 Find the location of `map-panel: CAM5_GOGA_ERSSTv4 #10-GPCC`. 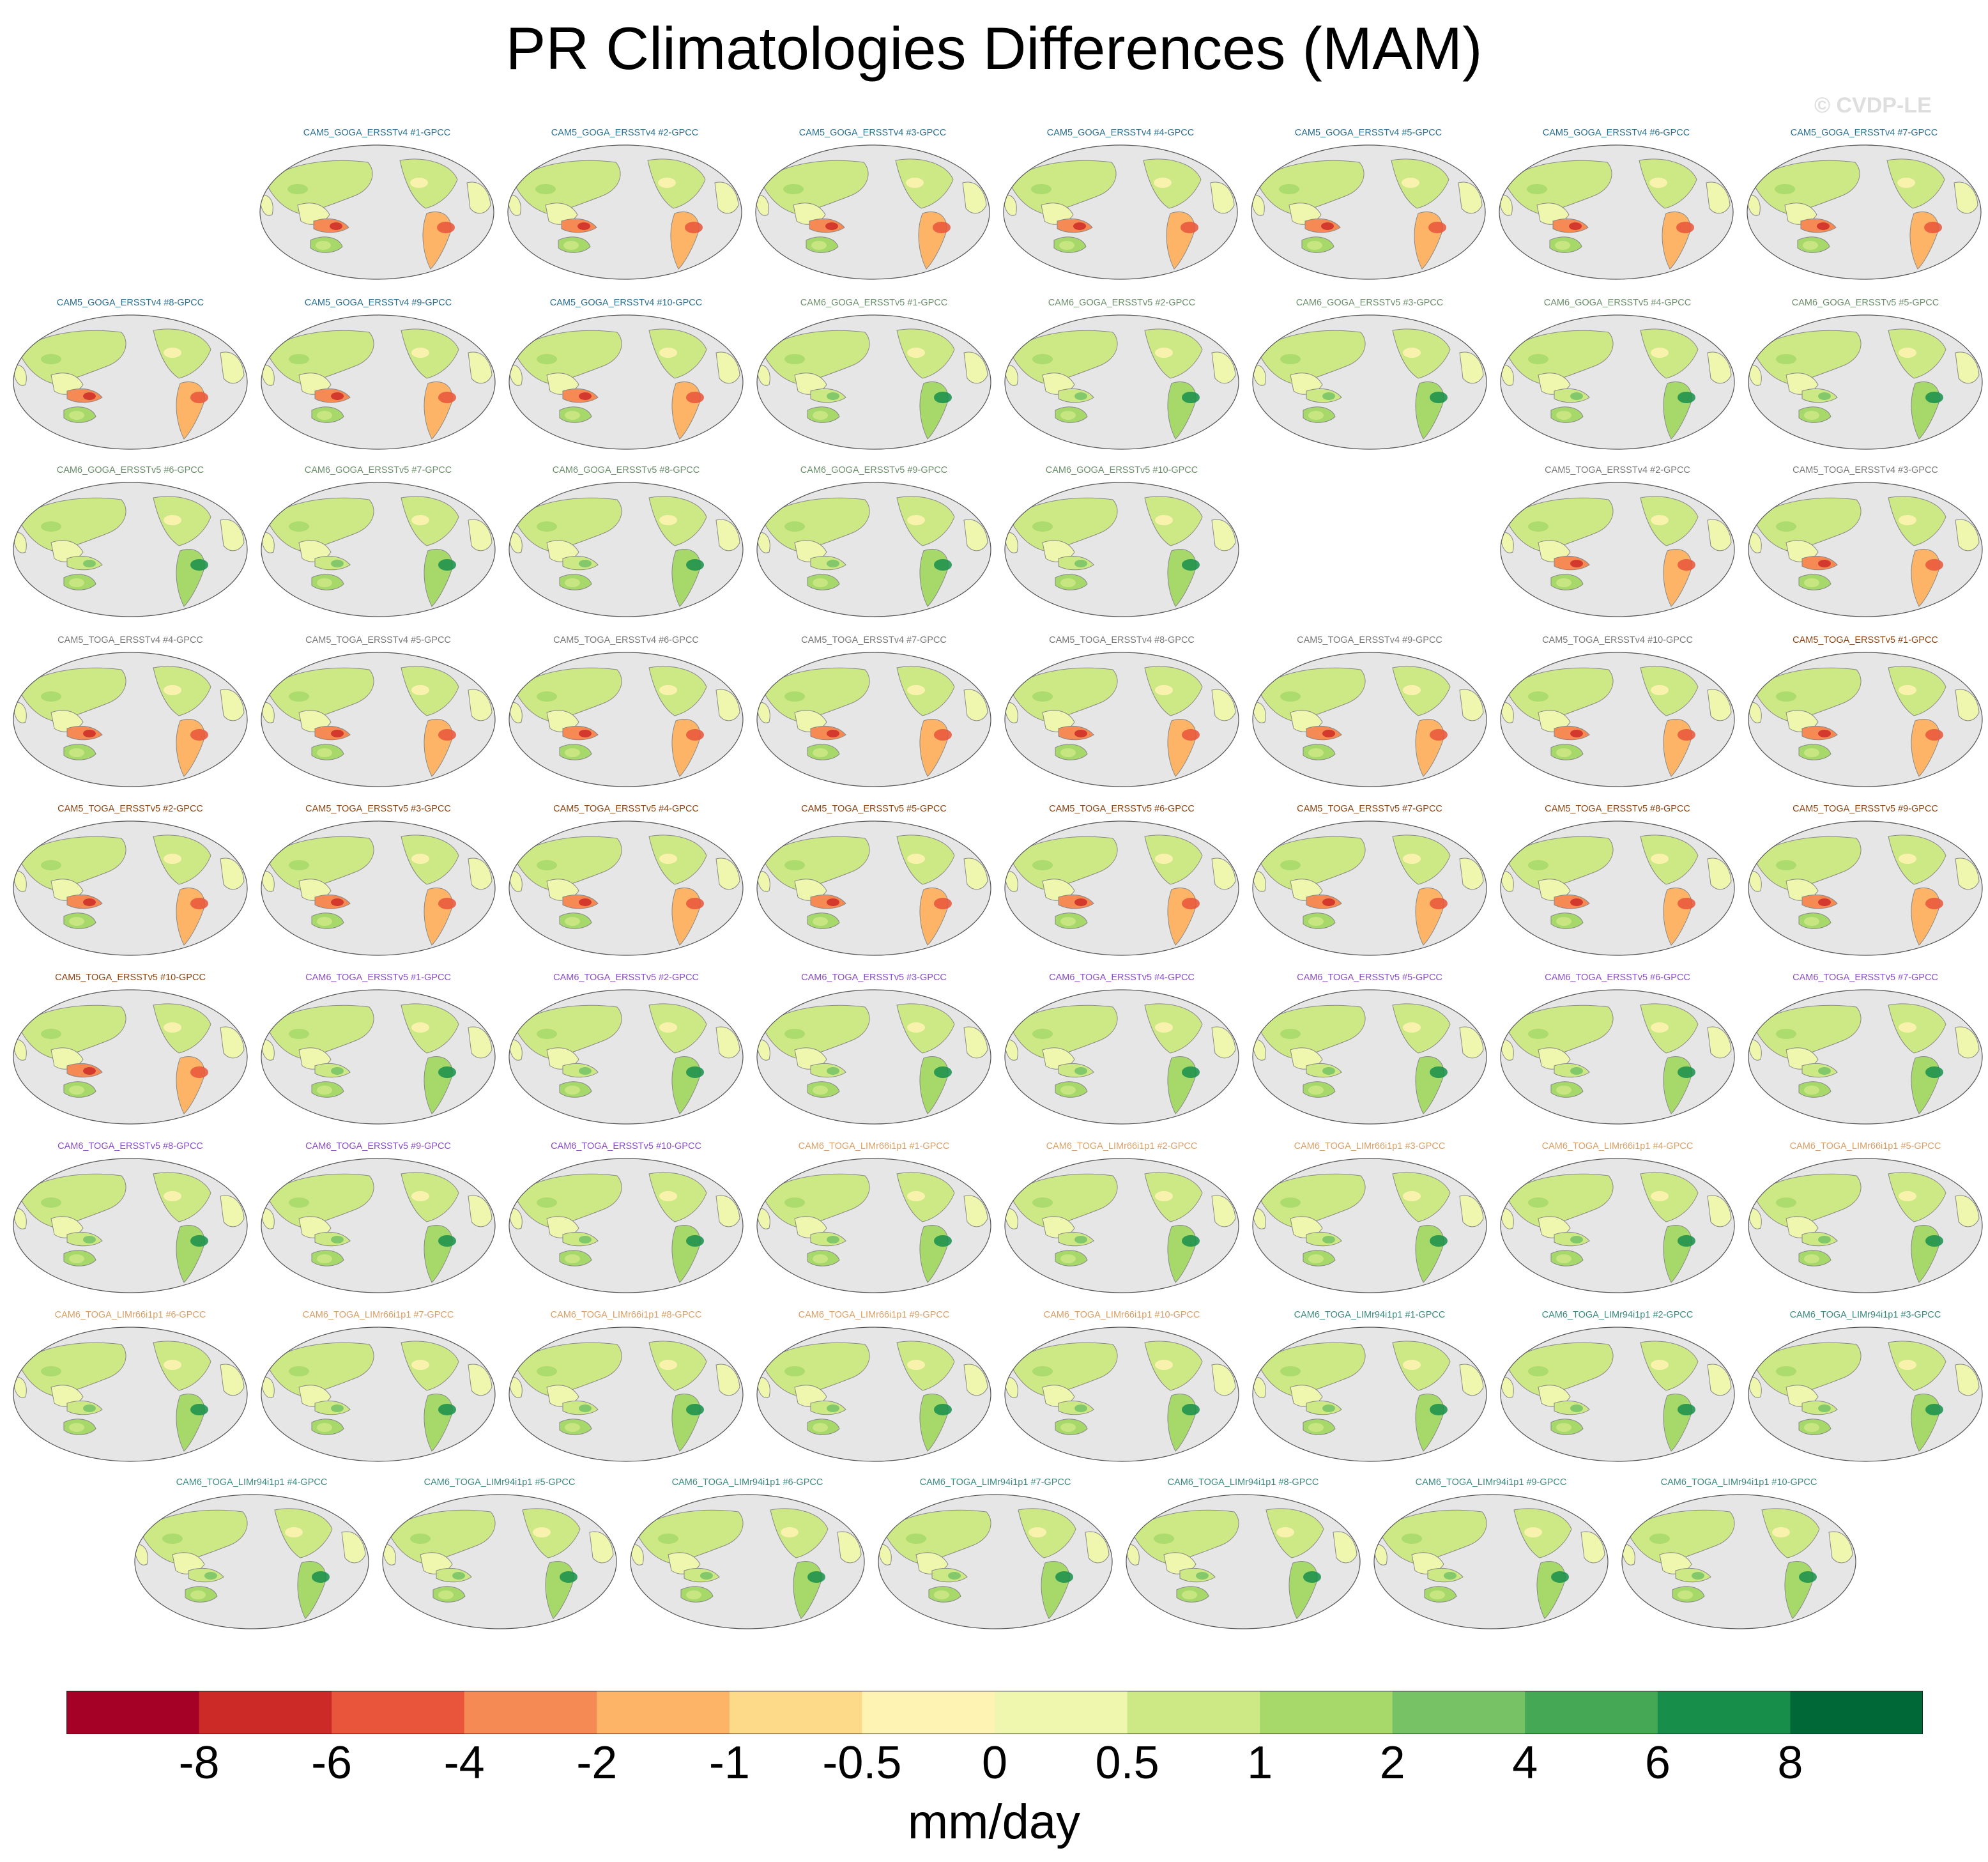

map-panel: CAM5_GOGA_ERSSTv4 #10-GPCC is located at coordinates (626, 377).